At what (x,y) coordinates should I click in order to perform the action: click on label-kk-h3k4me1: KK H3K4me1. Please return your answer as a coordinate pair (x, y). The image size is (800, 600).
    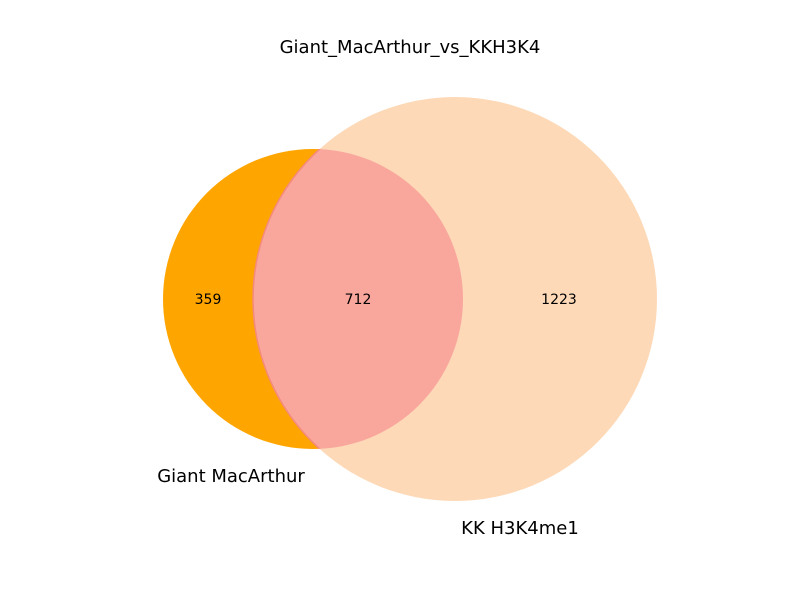
    Looking at the image, I should click on (520, 528).